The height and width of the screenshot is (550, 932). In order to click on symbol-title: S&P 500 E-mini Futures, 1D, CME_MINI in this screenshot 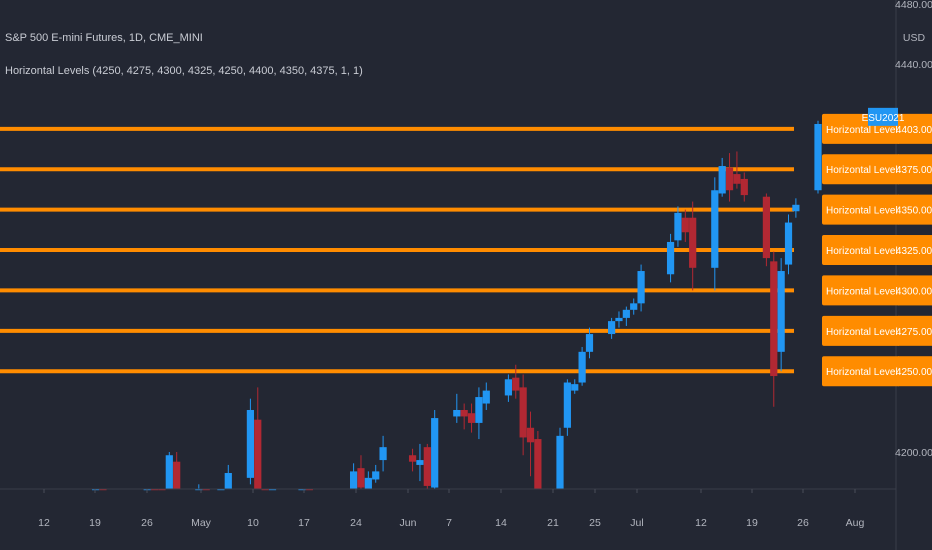, I will do `click(104, 38)`.